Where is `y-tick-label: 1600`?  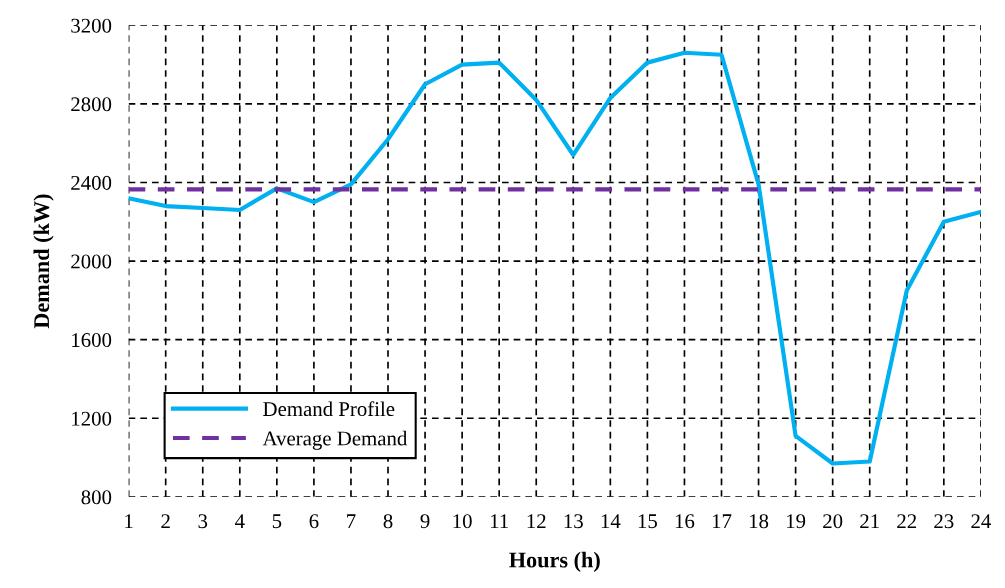
y-tick-label: 1600 is located at coordinates (92, 340).